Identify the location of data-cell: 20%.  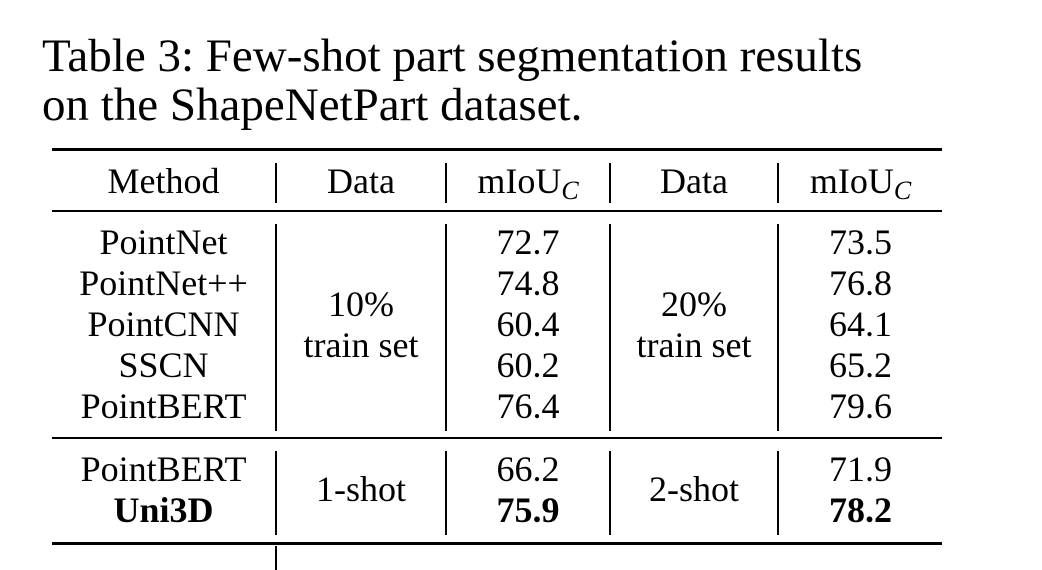
(694, 304).